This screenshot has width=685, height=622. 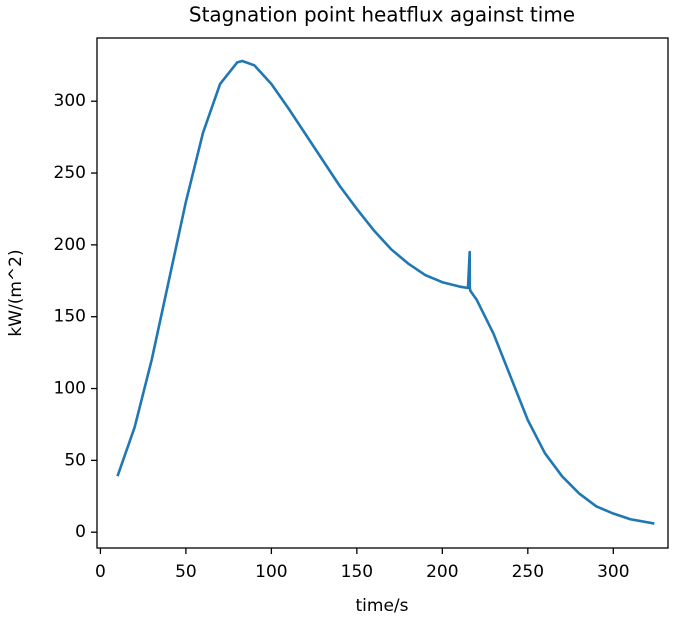 I want to click on x-tick-label: 0, so click(x=100, y=572).